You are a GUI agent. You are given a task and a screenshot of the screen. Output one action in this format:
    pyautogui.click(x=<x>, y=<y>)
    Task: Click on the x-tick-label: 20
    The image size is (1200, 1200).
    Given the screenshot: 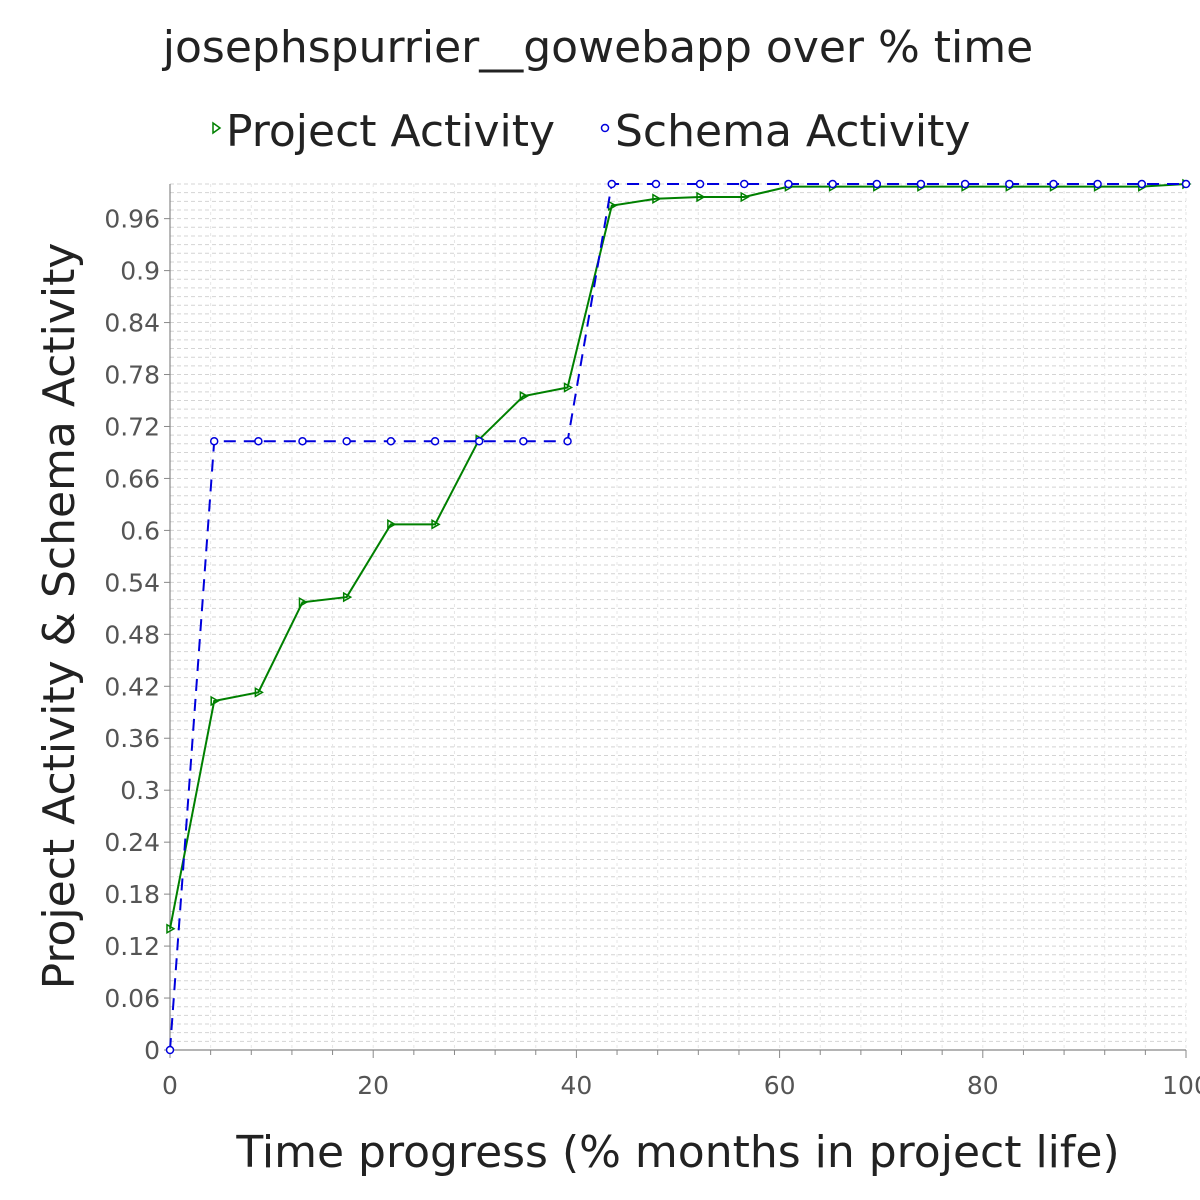 What is the action you would take?
    pyautogui.click(x=373, y=1085)
    